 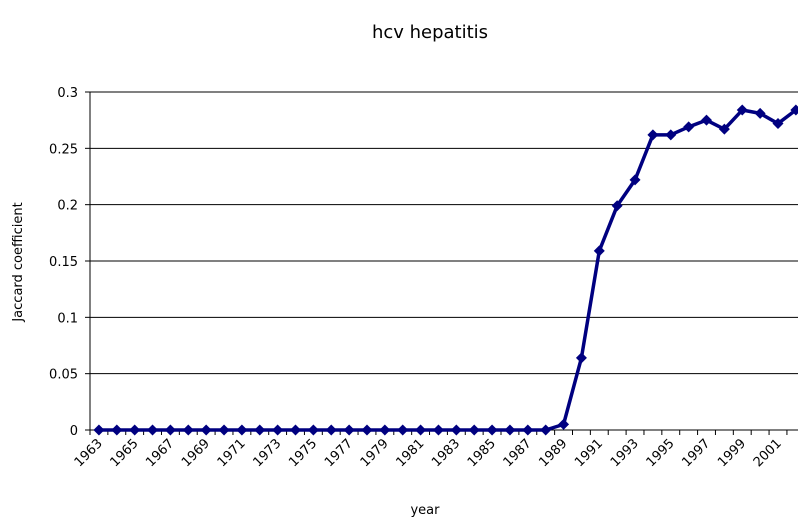 I want to click on x-tick-label: 1975, so click(x=303, y=453).